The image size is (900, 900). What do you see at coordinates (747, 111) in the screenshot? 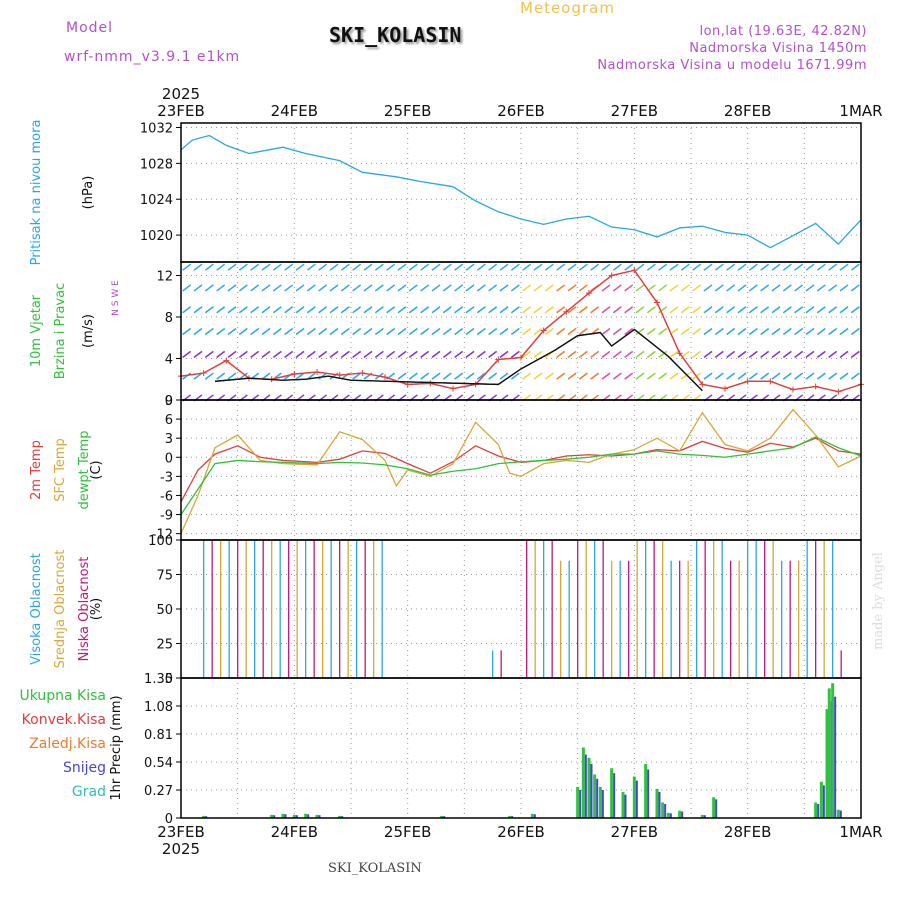
I see `x-date-top: 28FEB` at bounding box center [747, 111].